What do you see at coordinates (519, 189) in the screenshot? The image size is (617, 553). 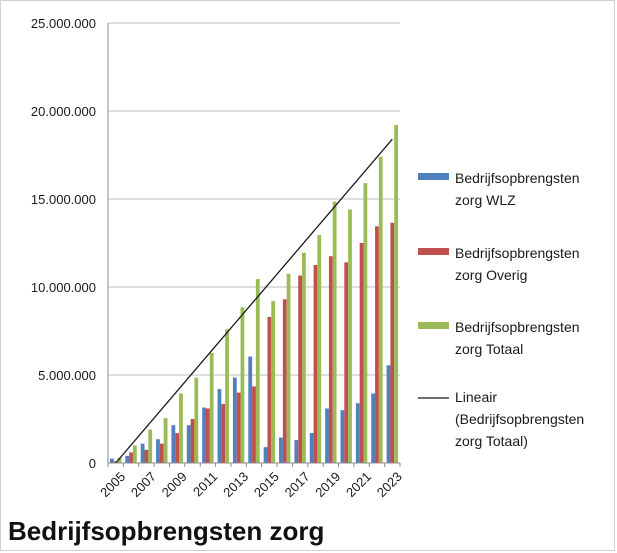 I see `legend-label-wlz: Bedrijfsopbrengsten zorg WLZ` at bounding box center [519, 189].